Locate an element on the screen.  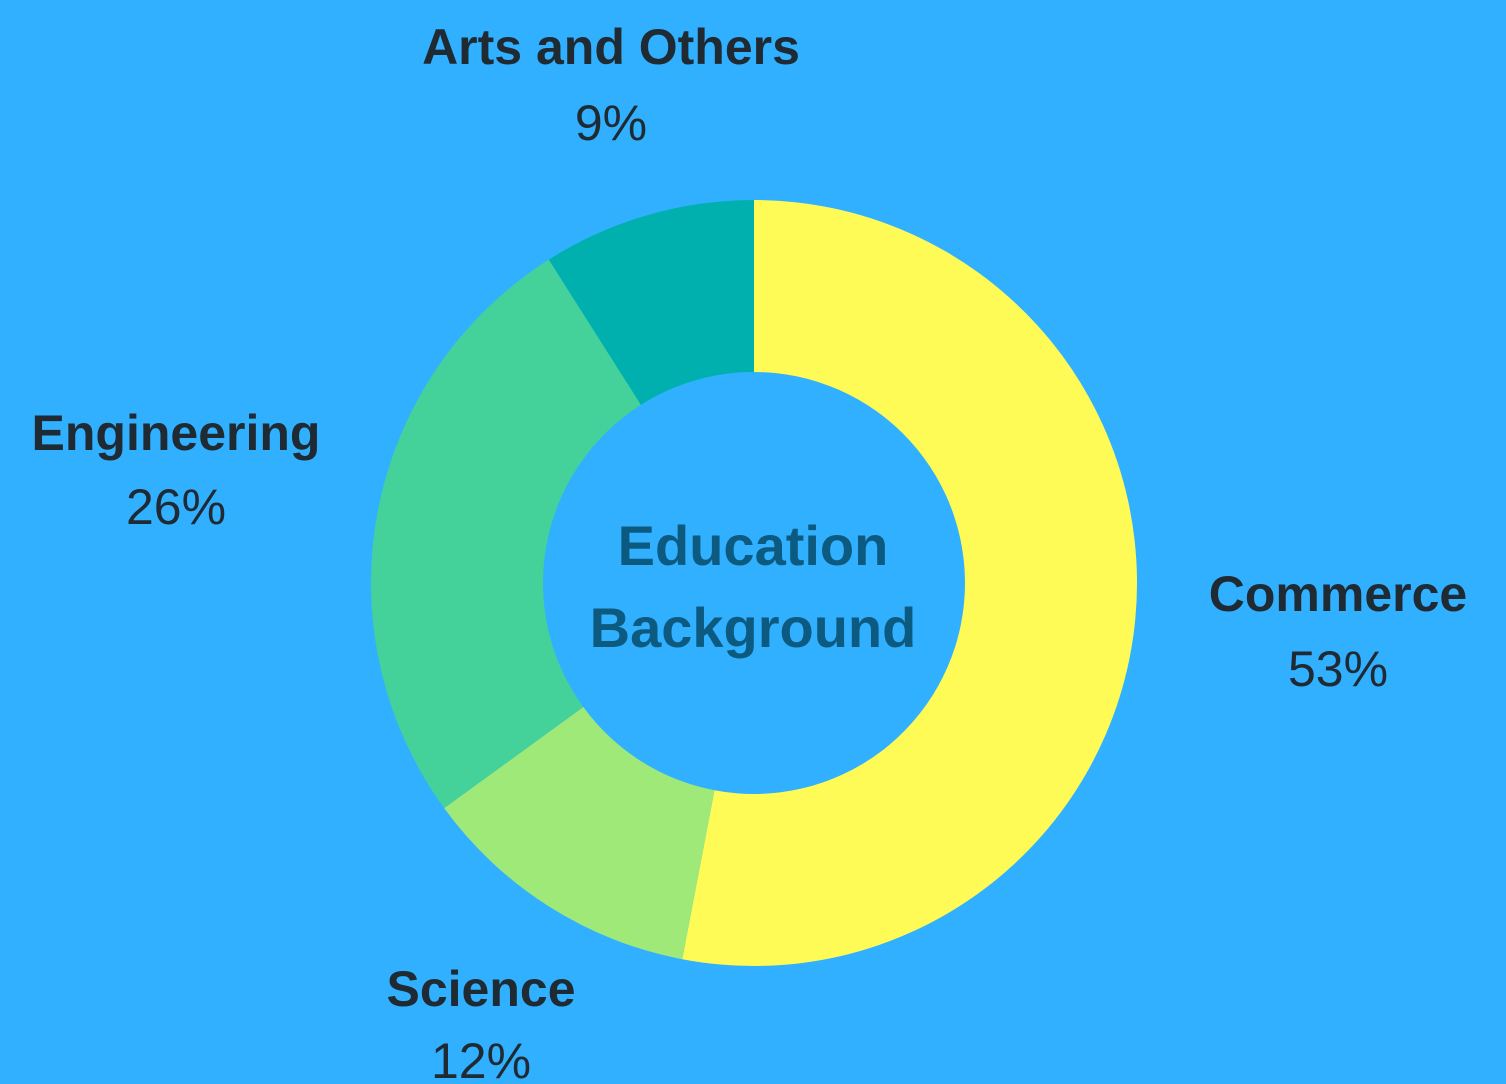
donut-slice-science is located at coordinates (579, 833).